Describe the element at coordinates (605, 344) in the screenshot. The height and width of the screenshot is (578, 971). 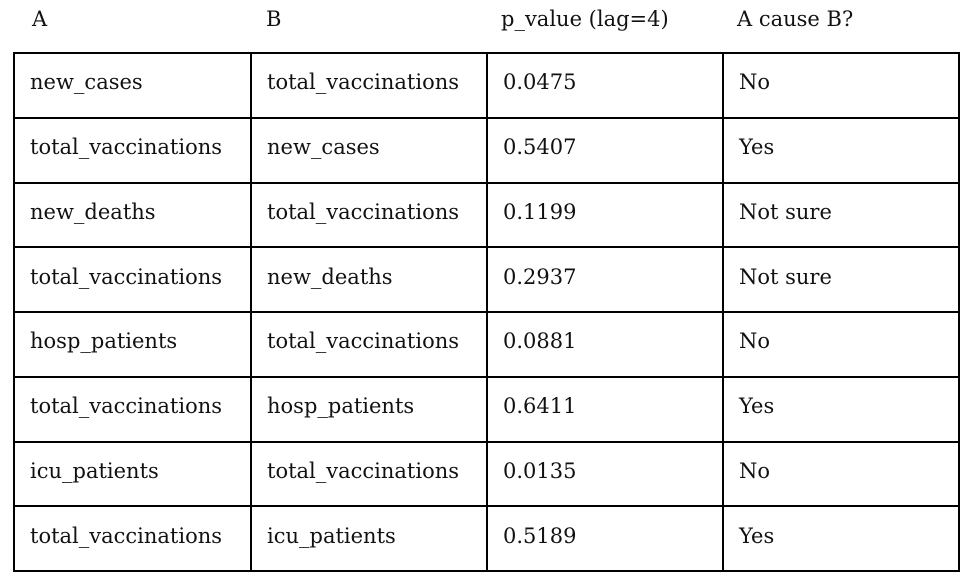
I see `cell-p-value: 0.0881` at that location.